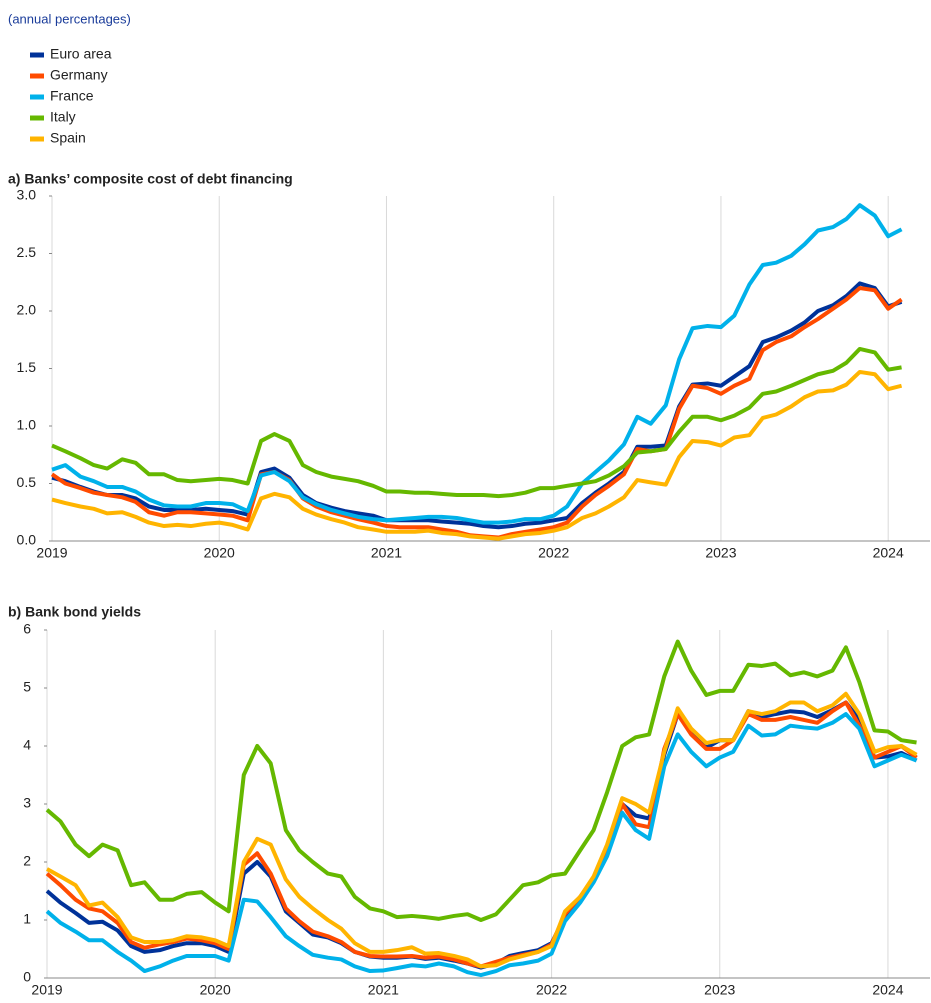 The image size is (931, 1003). I want to click on legend-label: Spain, so click(68, 138).